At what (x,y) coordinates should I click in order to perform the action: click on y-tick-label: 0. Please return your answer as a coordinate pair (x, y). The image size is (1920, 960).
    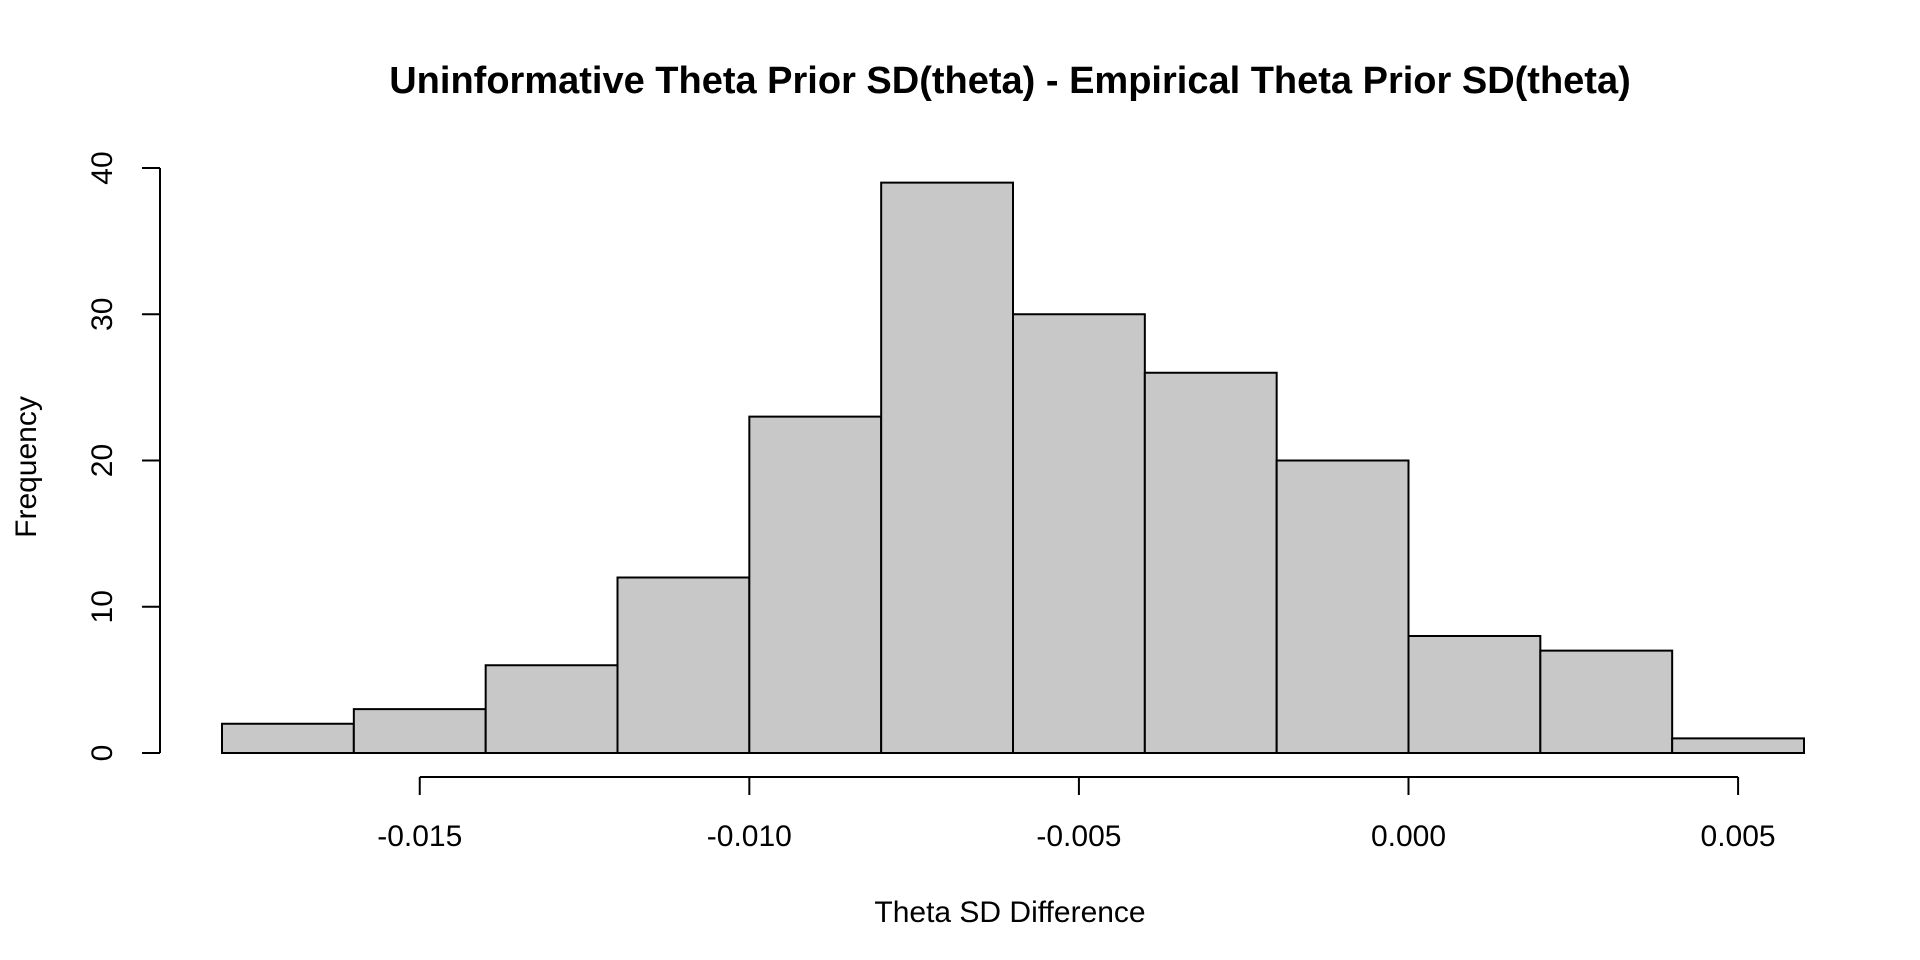
    Looking at the image, I should click on (102, 753).